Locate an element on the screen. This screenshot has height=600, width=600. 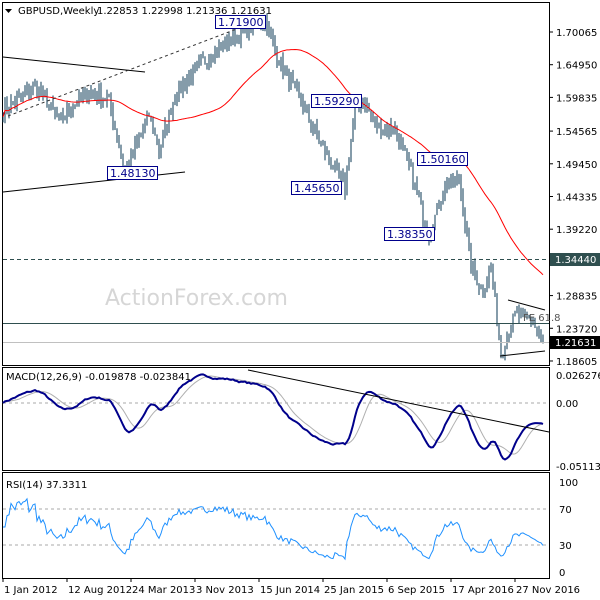
swing-label-150160: 1.50160 is located at coordinates (442, 159).